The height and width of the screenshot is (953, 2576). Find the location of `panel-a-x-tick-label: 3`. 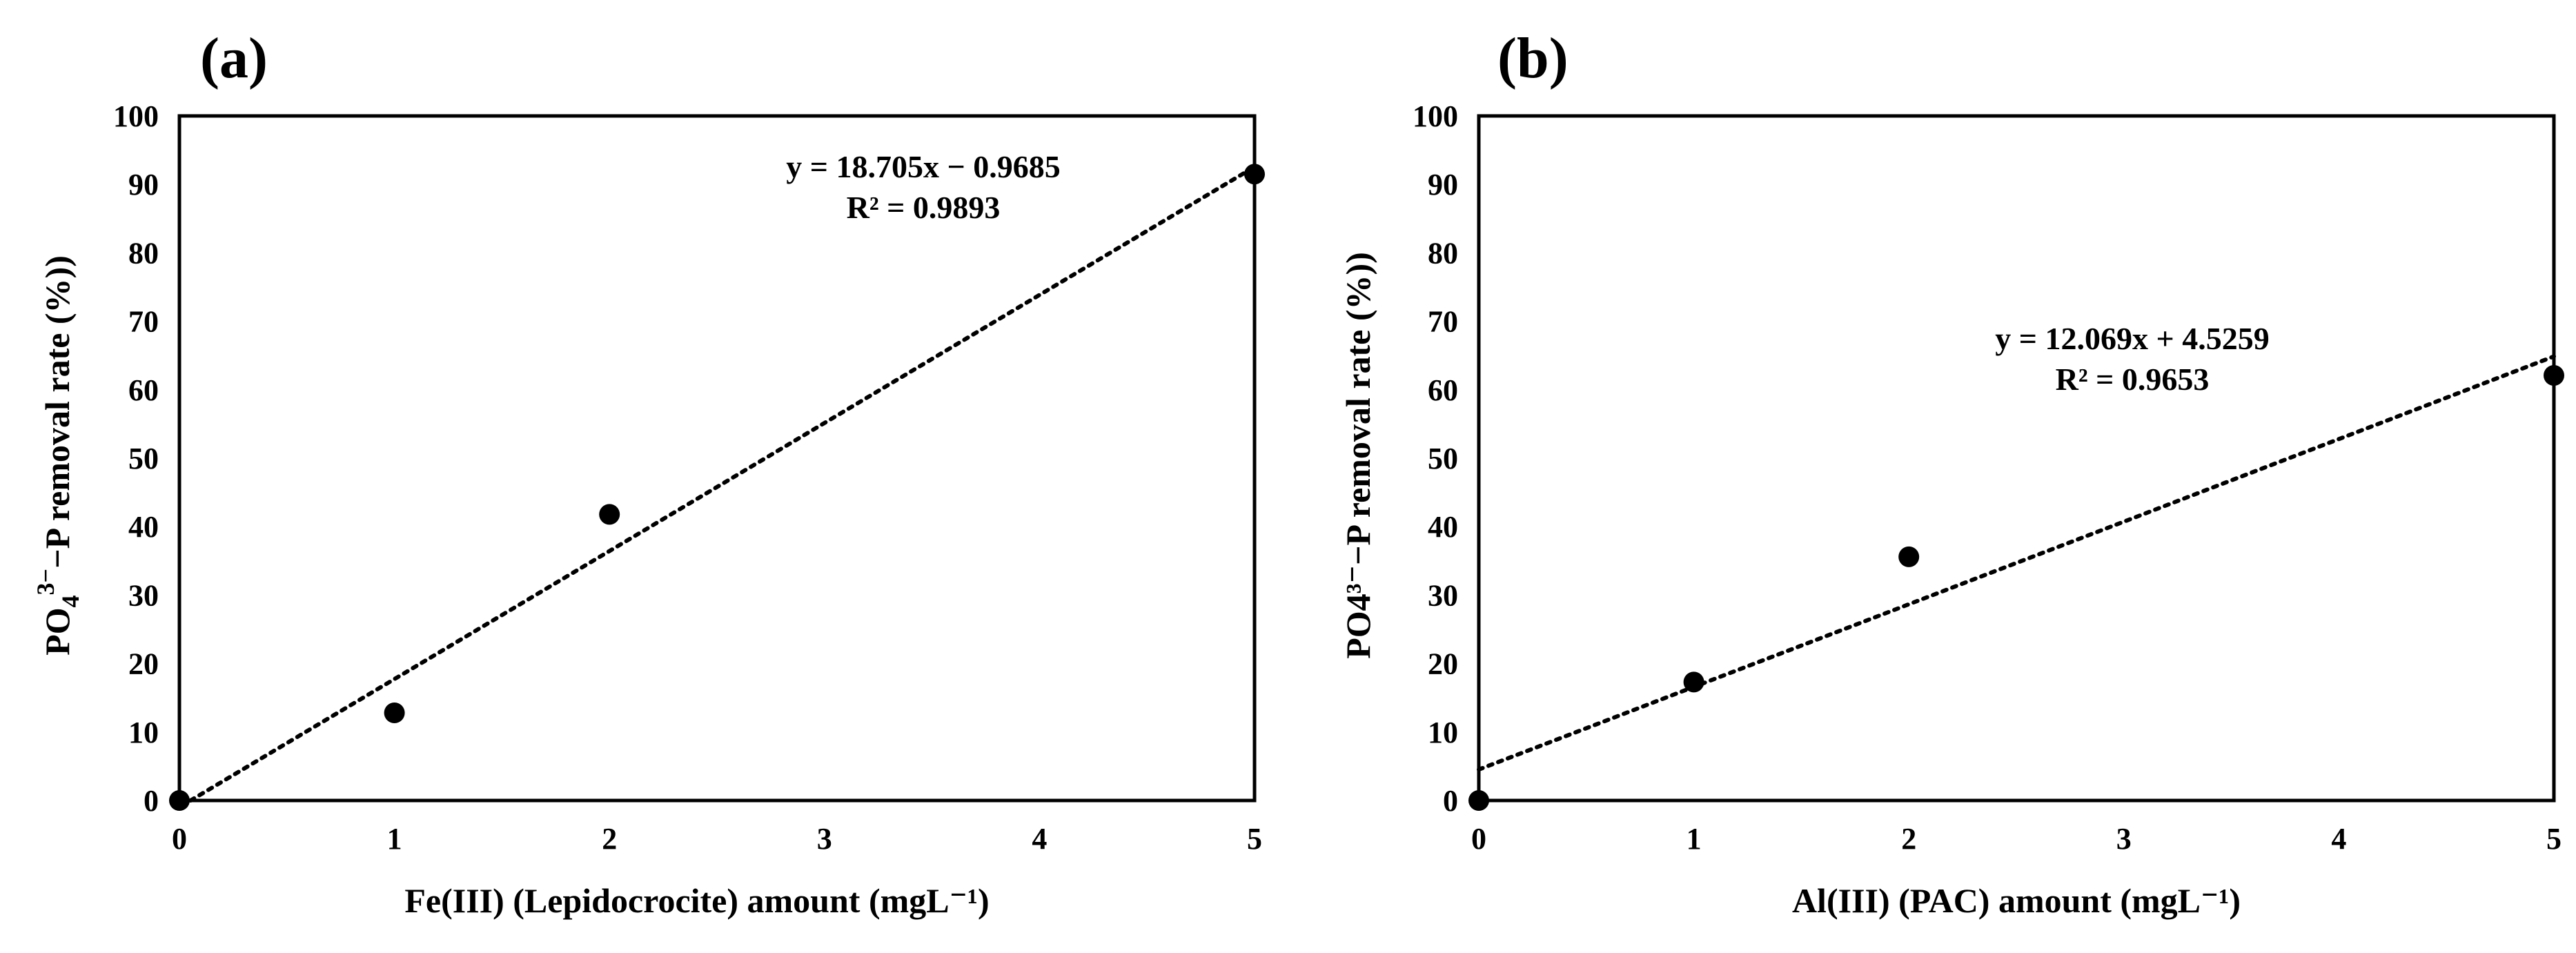

panel-a-x-tick-label: 3 is located at coordinates (824, 839).